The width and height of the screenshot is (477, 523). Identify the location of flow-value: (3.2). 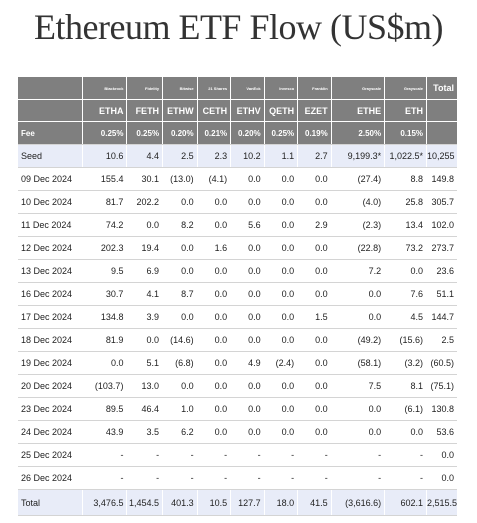
(405, 363).